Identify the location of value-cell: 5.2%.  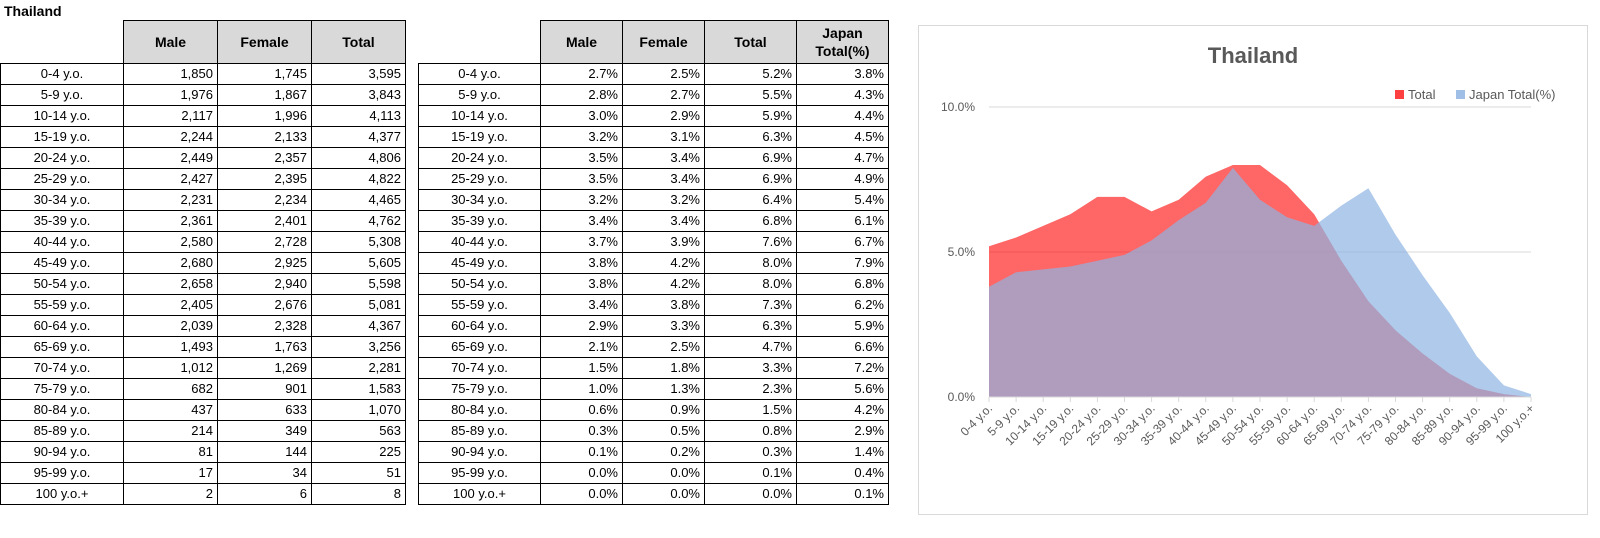
(750, 74).